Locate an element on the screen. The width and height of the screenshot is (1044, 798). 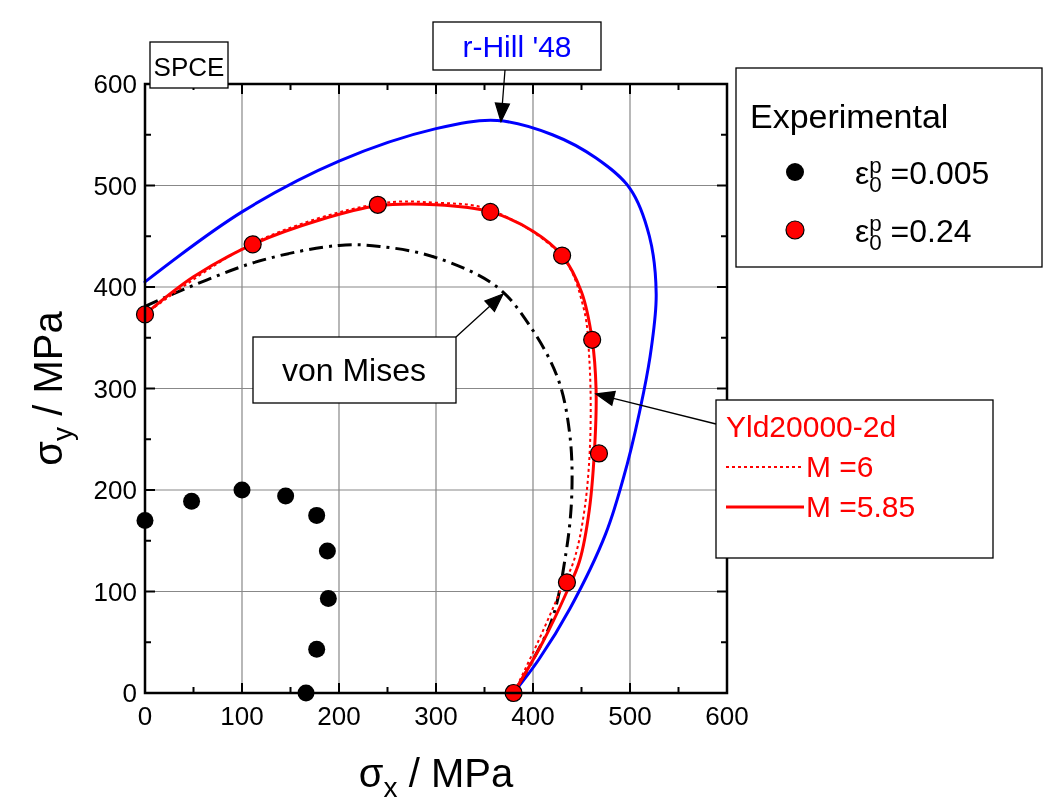
annotation: Yld20000-2d is located at coordinates (811, 426).